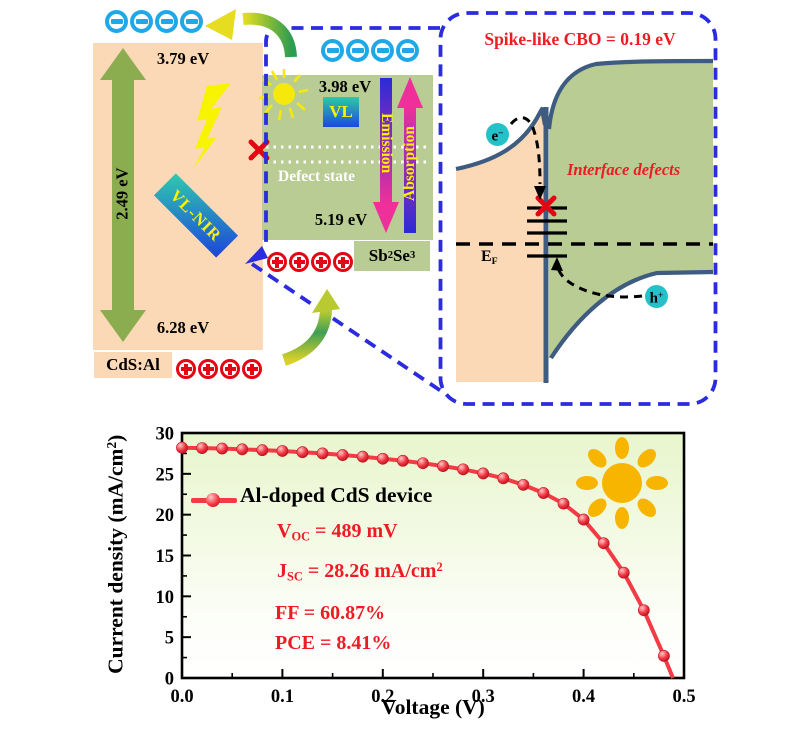 The height and width of the screenshot is (737, 811). I want to click on interface-defects-label: Interface defects, so click(624, 169).